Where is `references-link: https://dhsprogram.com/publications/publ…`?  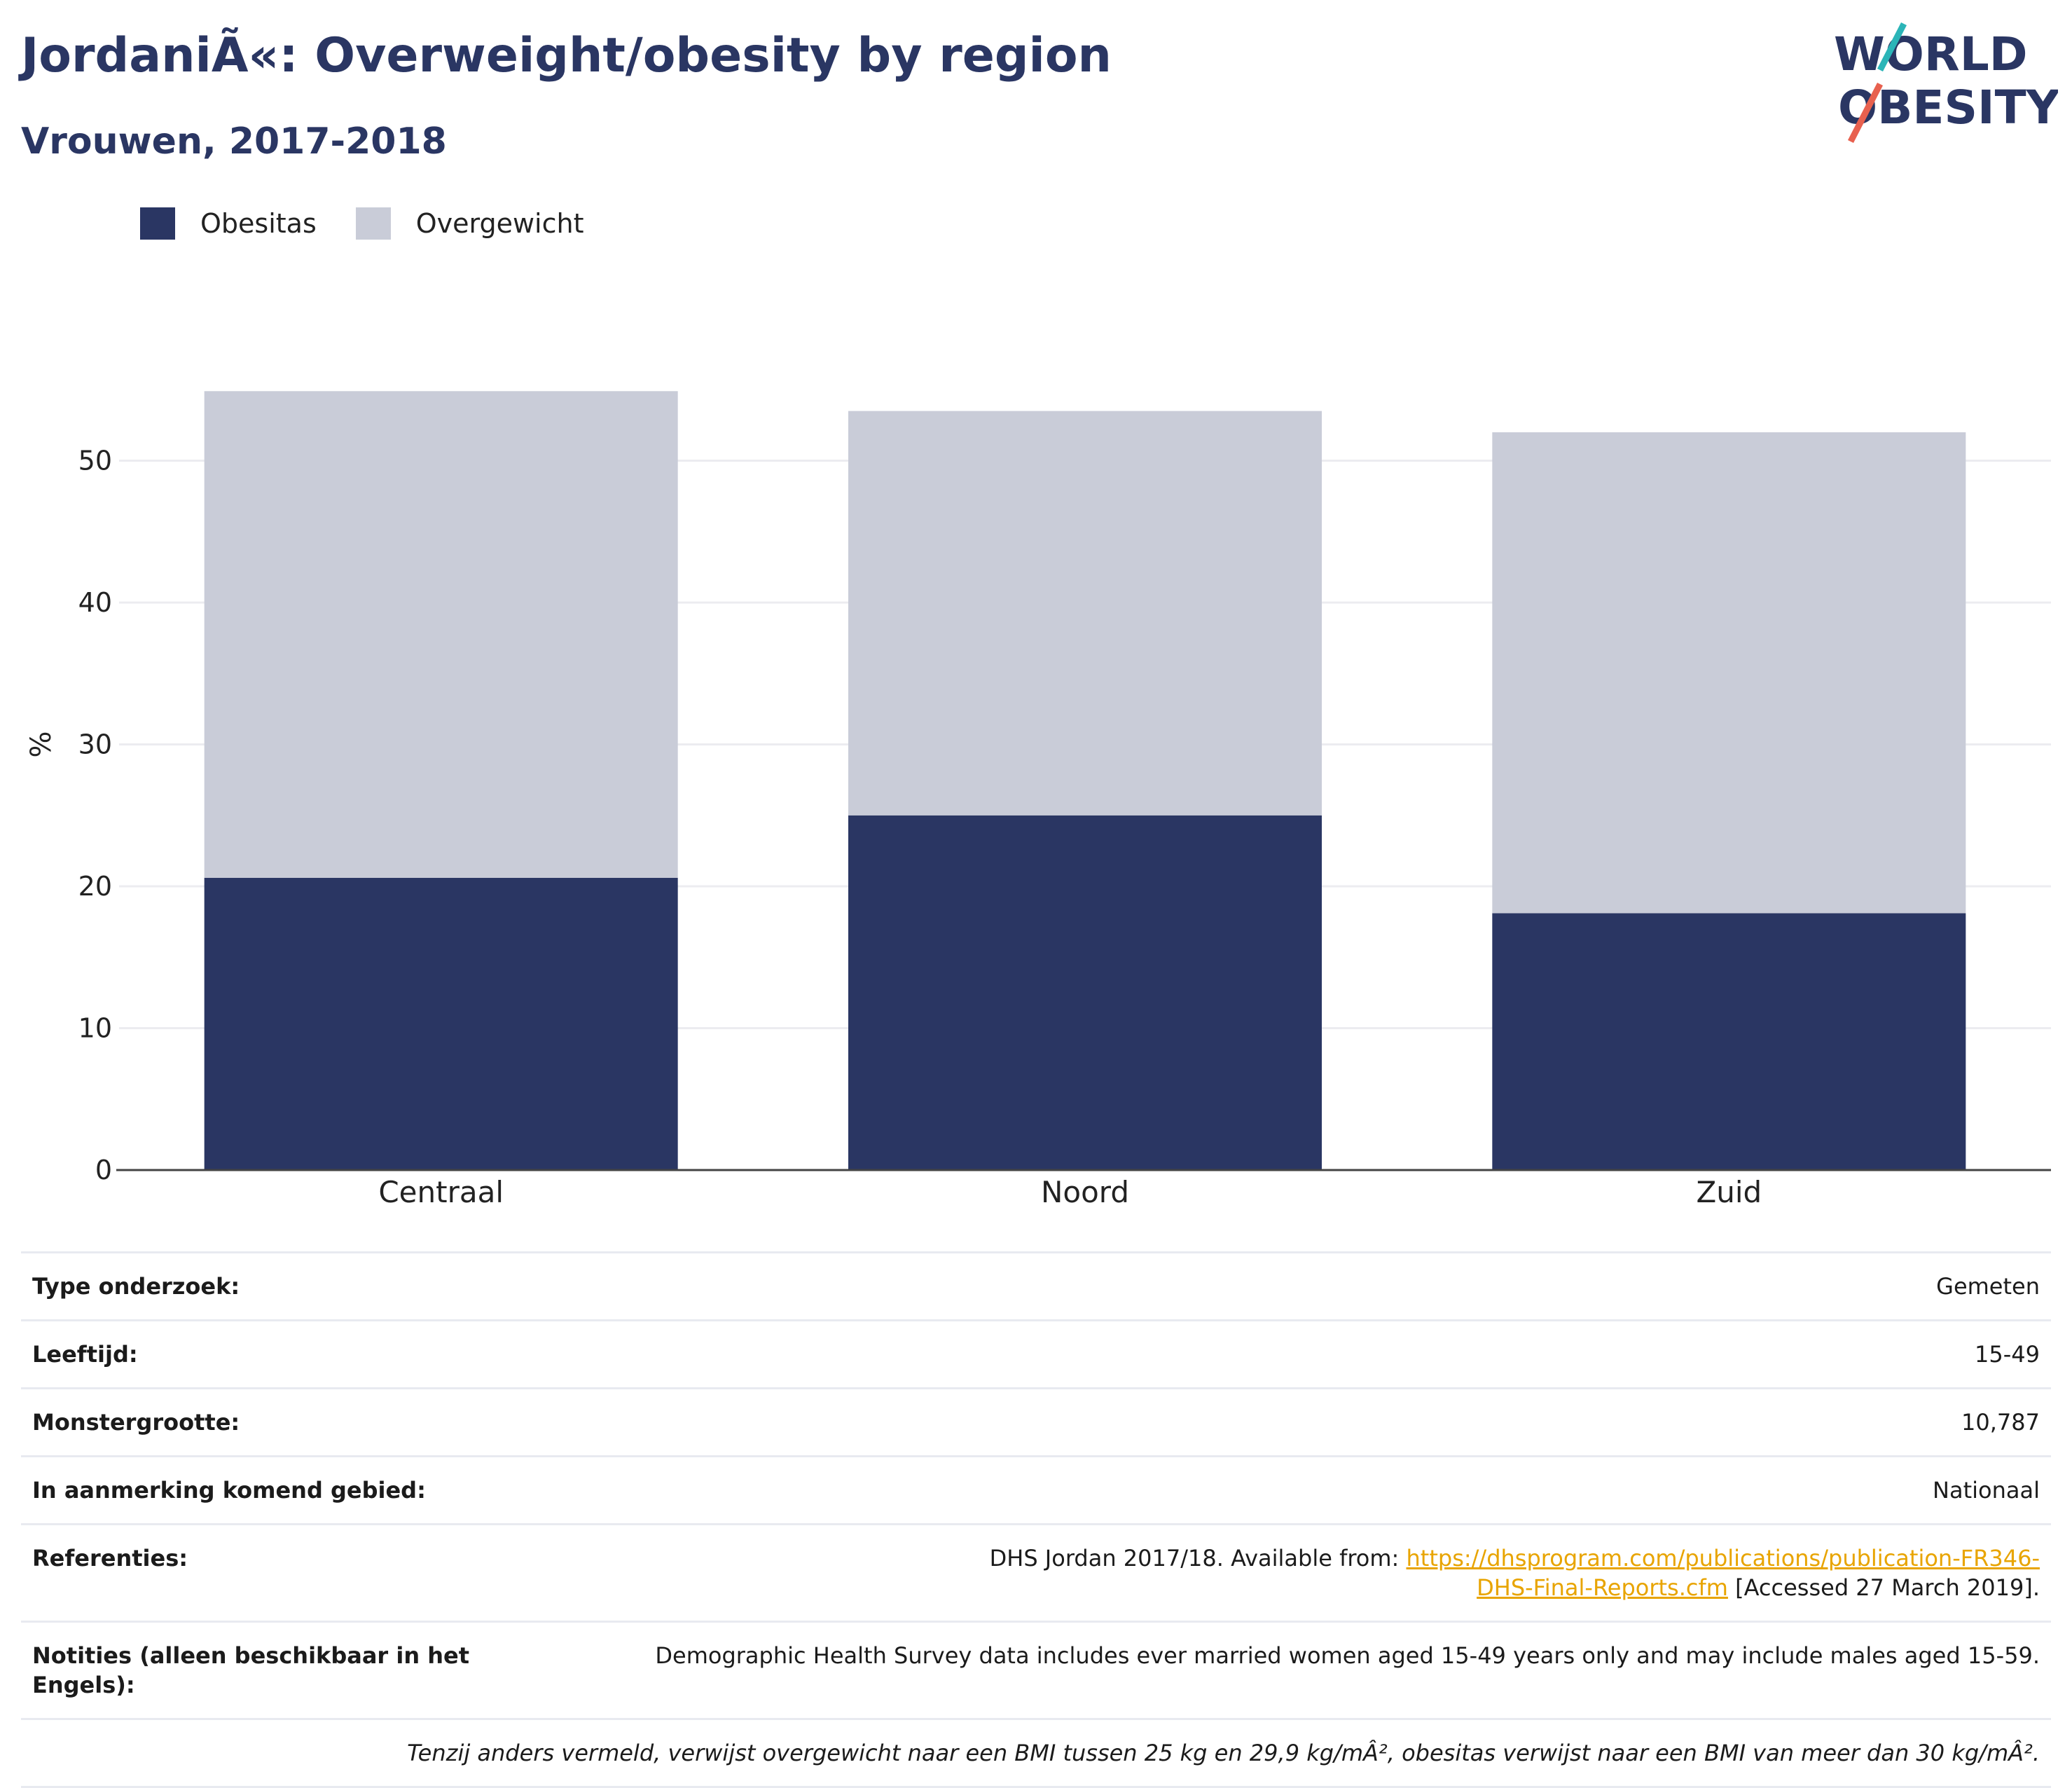
references-link: https://dhsprogram.com/publications/publ… is located at coordinates (1723, 1573).